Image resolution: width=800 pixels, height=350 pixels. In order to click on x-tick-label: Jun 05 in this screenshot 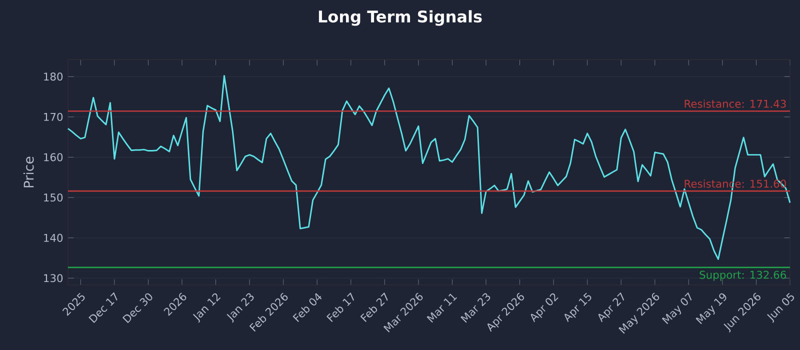, I will do `click(780, 307)`.